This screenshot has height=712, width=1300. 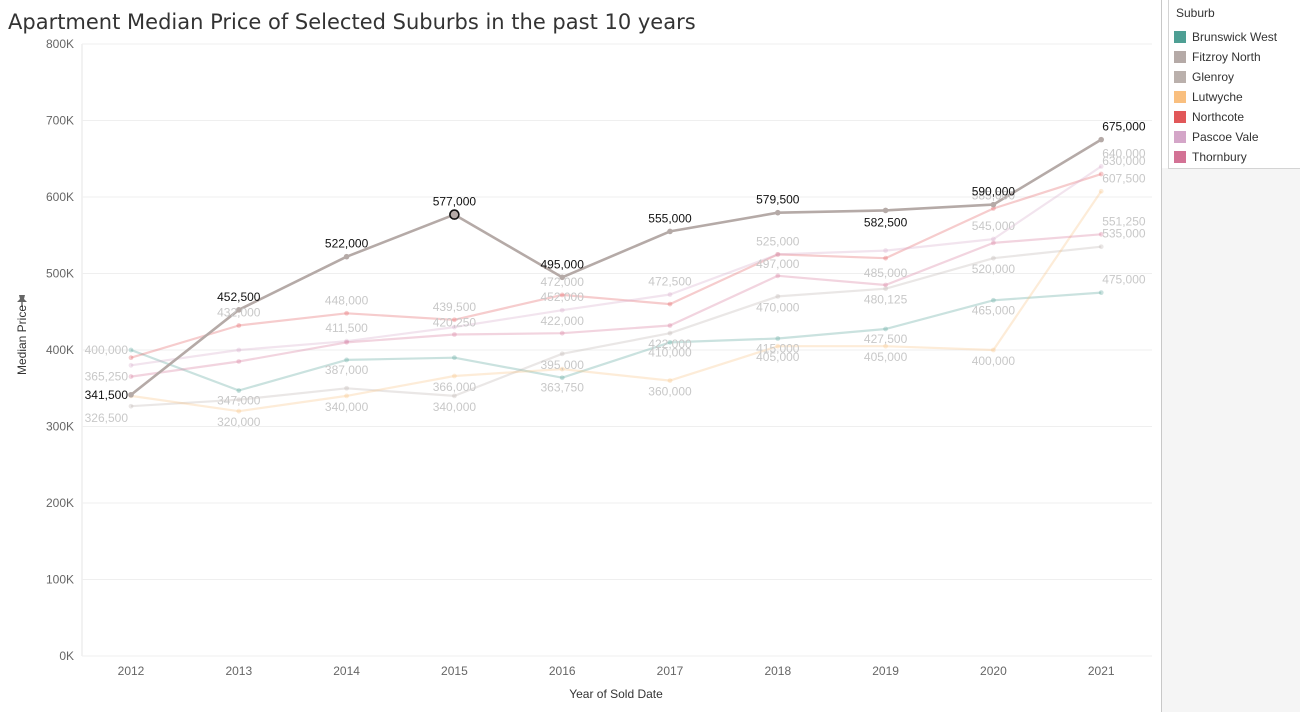 I want to click on data-label-glenroy-2016: 395,000, so click(x=563, y=365).